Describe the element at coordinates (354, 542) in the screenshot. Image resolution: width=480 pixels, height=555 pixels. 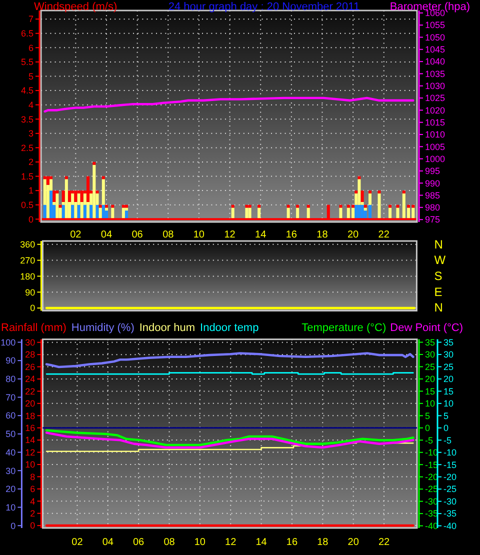
I see `x-tick-label: 20` at that location.